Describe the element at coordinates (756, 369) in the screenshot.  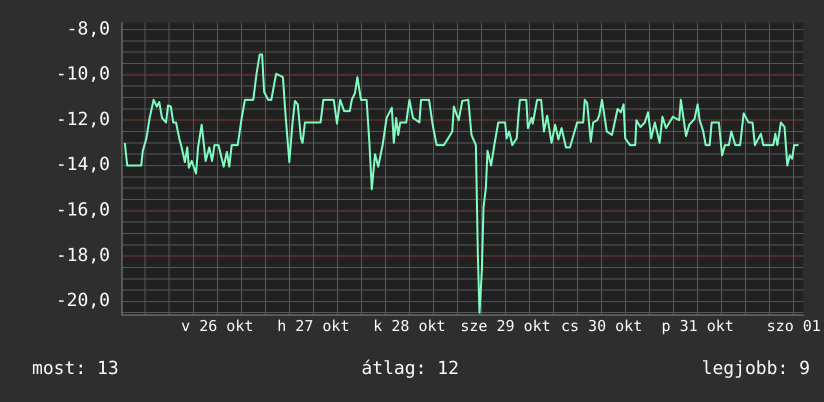
I see `text: legjobb: 9` at that location.